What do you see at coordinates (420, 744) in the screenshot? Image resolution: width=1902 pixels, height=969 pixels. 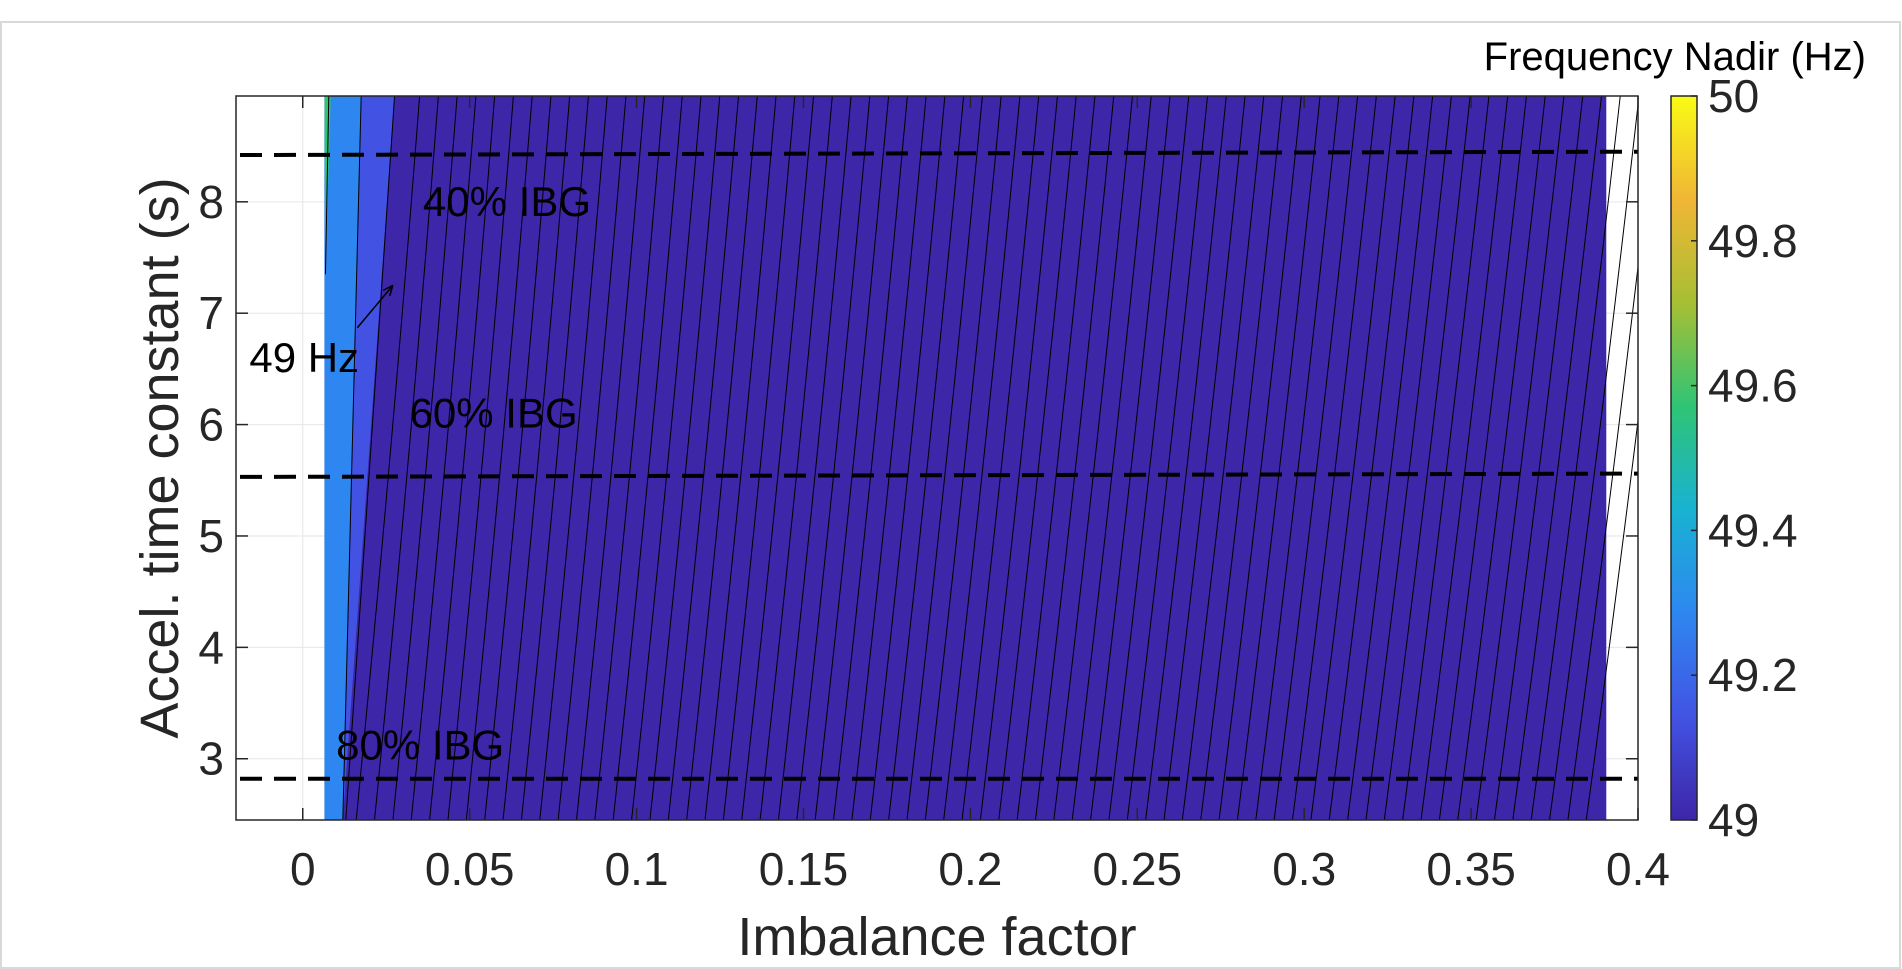 I see `annotation-label: 80% IBG` at bounding box center [420, 744].